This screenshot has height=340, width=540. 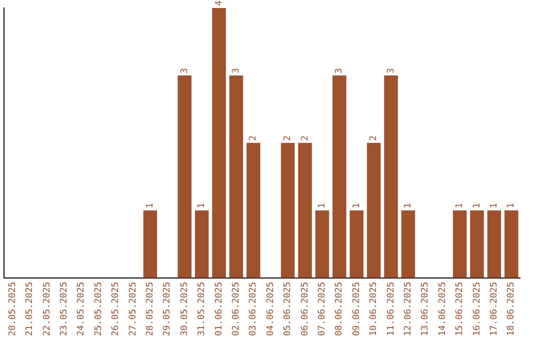 What do you see at coordinates (167, 309) in the screenshot?
I see `x-tick-label: 29.05.2025` at bounding box center [167, 309].